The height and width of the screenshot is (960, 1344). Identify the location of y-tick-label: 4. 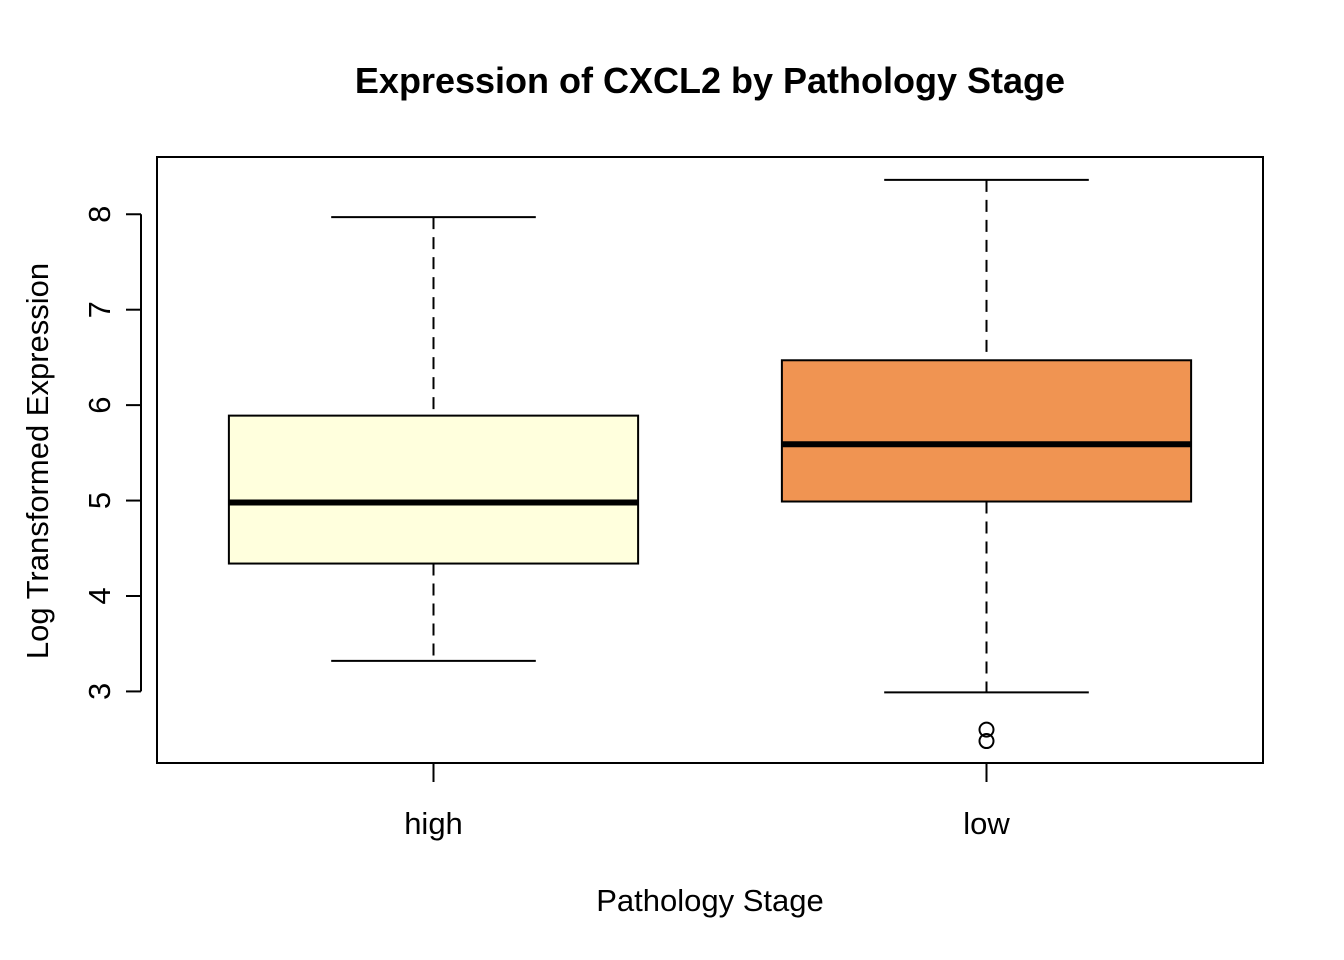
(99, 595).